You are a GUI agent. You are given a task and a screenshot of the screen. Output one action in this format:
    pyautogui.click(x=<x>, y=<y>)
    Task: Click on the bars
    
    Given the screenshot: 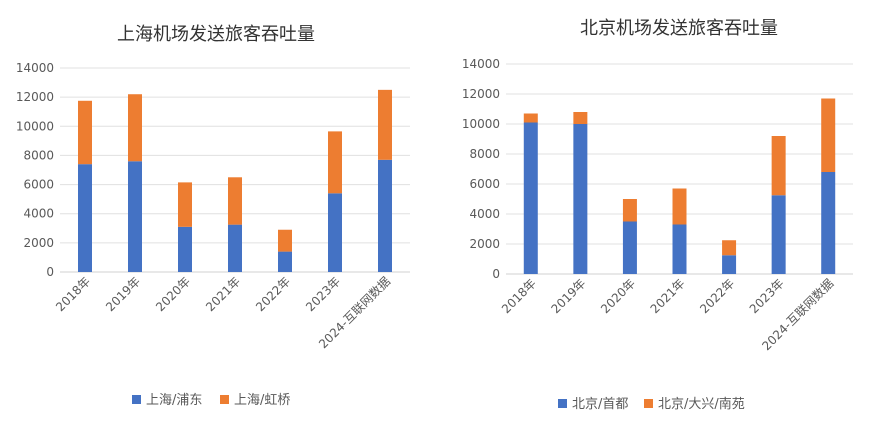 What is the action you would take?
    pyautogui.click(x=679, y=186)
    